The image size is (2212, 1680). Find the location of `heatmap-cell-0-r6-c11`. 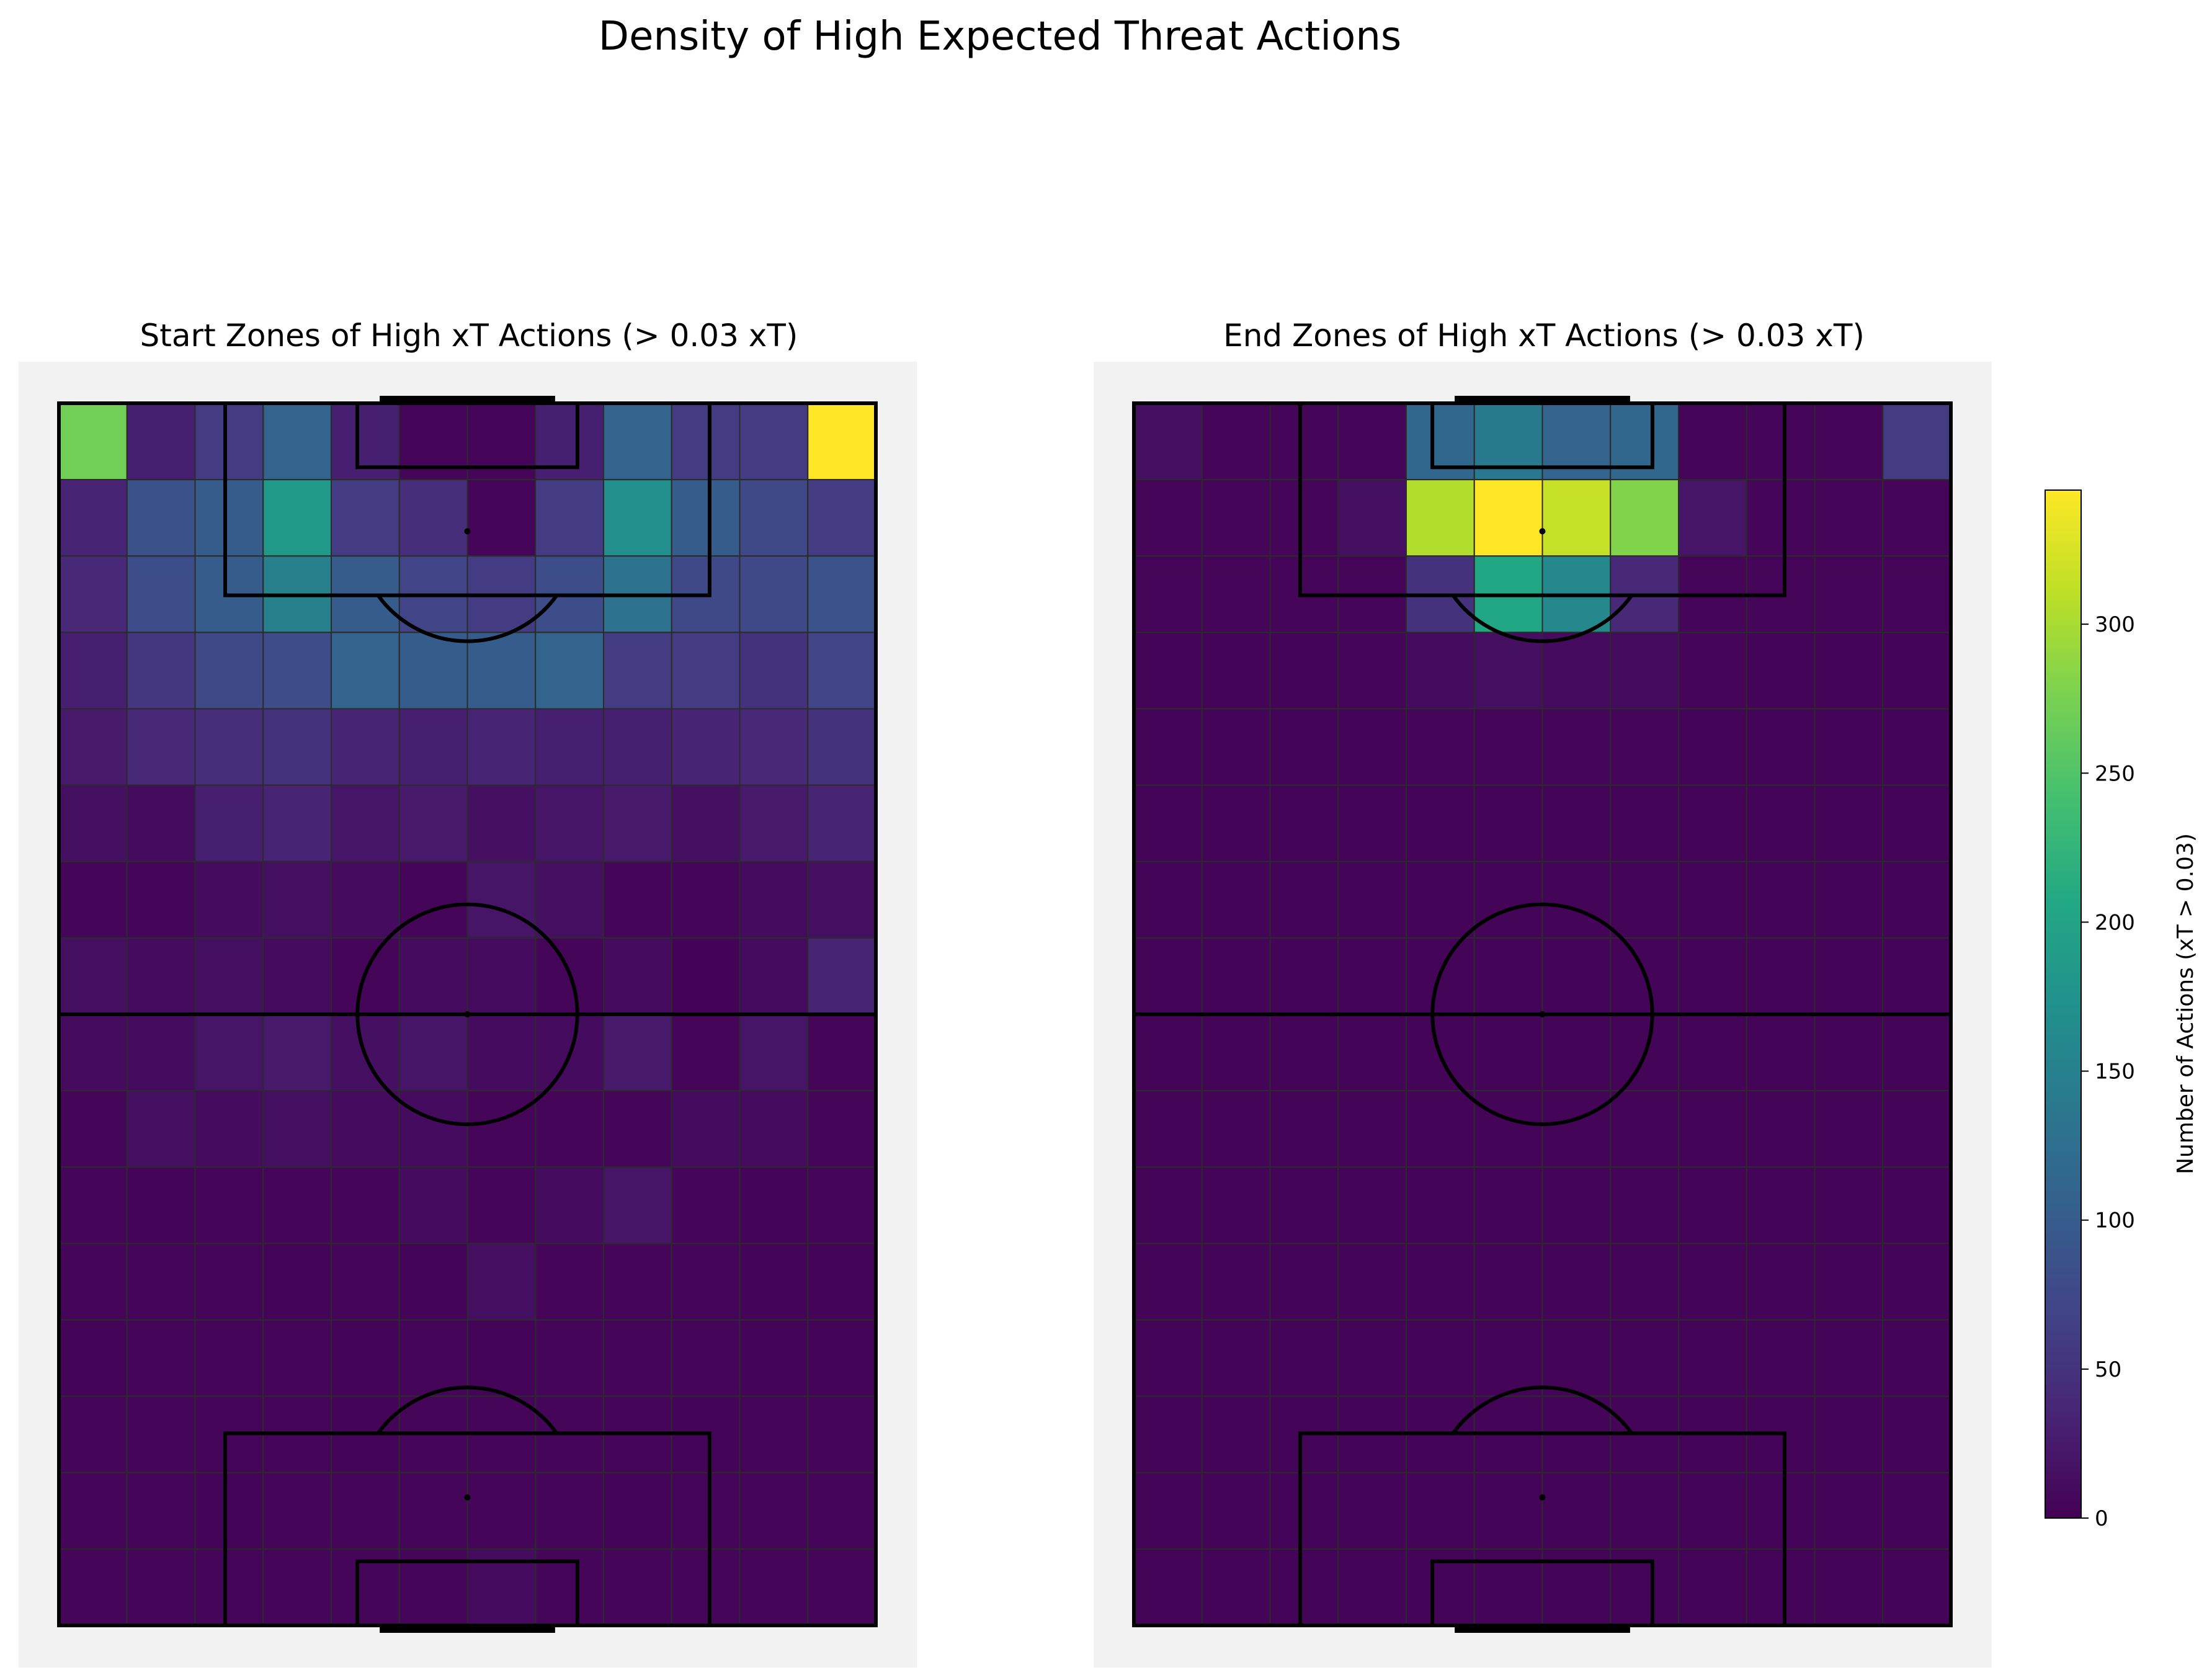

heatmap-cell-0-r6-c11 is located at coordinates (841, 899).